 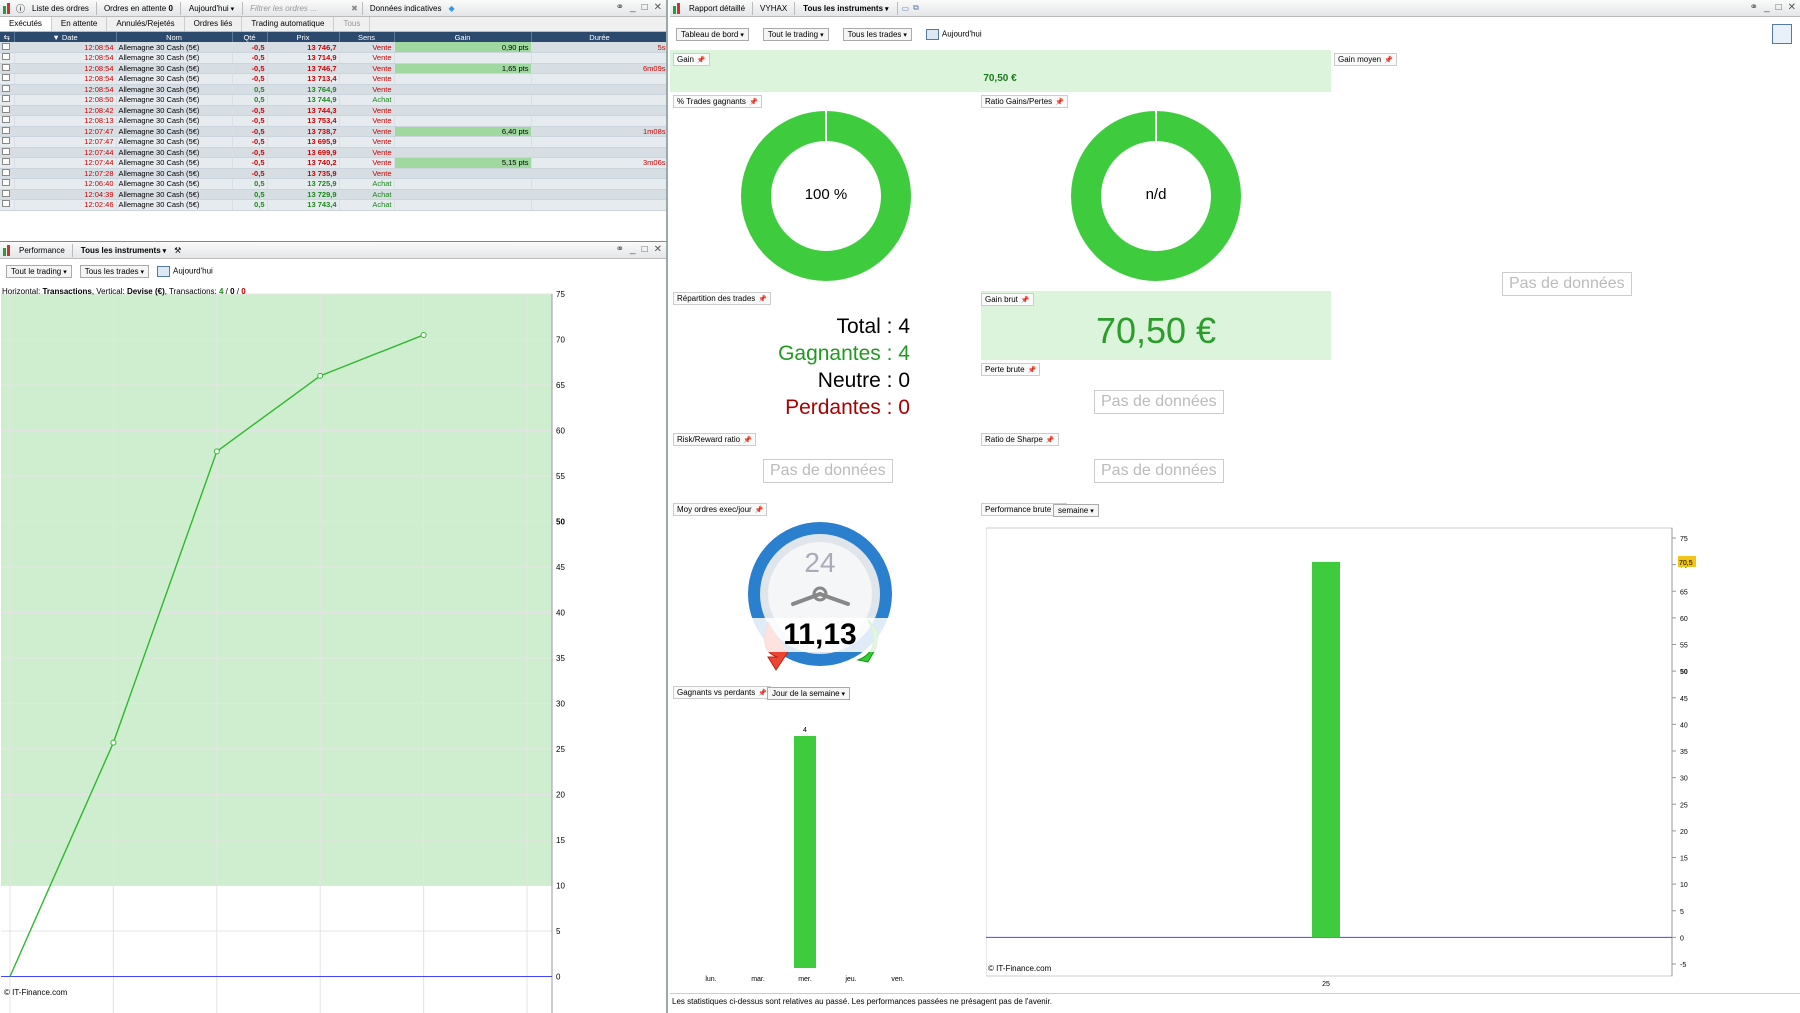 What do you see at coordinates (1076, 510) in the screenshot?
I see `gross-perf-period-dropdown: semaine` at bounding box center [1076, 510].